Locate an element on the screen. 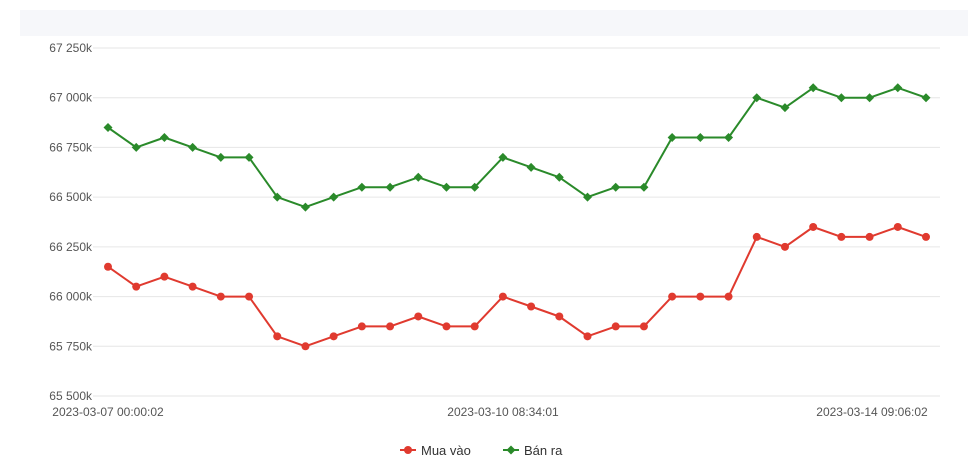  y-tick-label: 65 750k is located at coordinates (71, 346).